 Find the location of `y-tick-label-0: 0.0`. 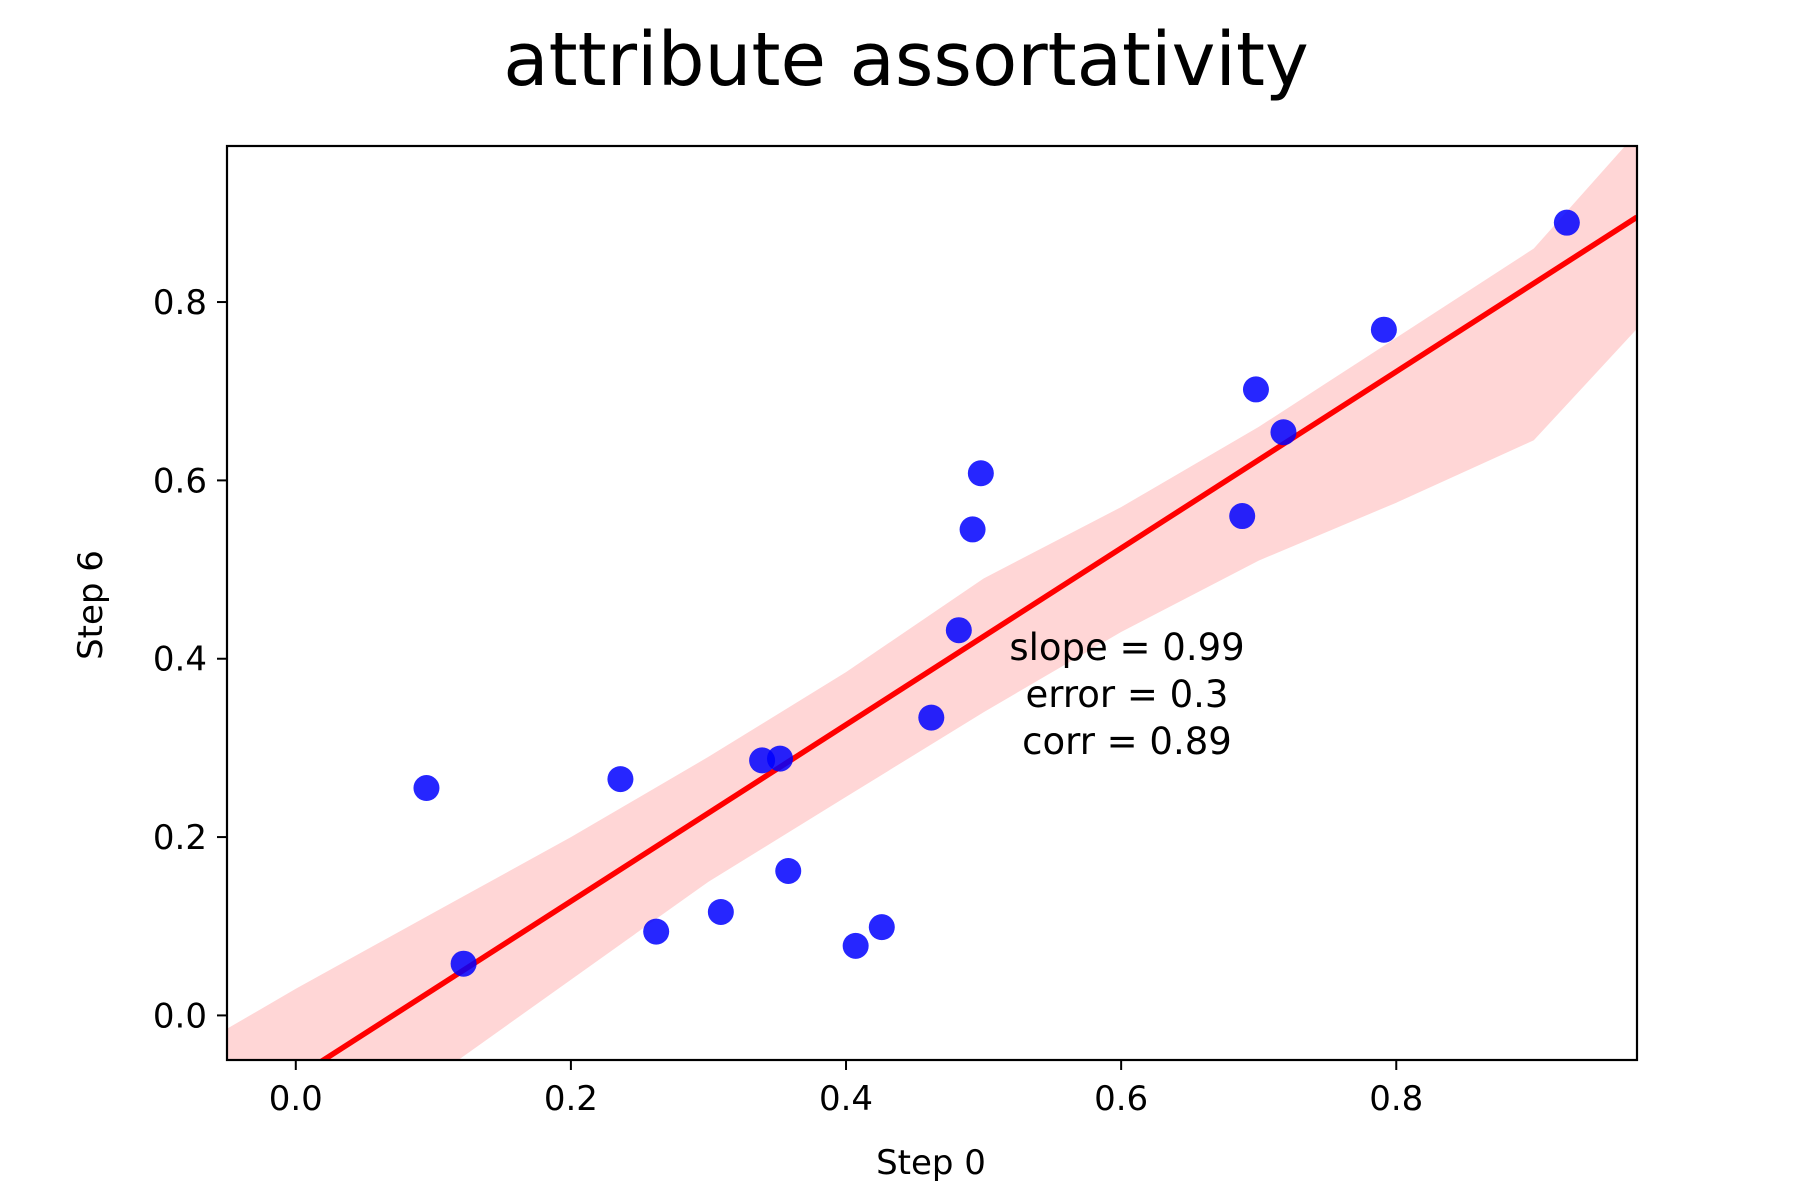

y-tick-label-0: 0.0 is located at coordinates (180, 1016).